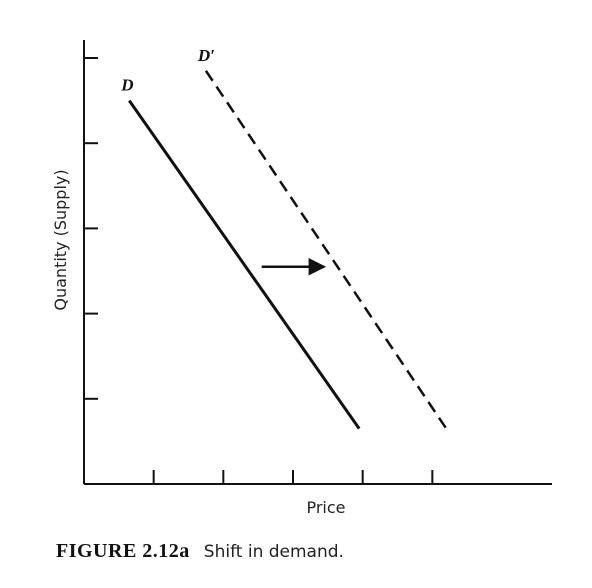 The width and height of the screenshot is (592, 588). Describe the element at coordinates (206, 55) in the screenshot. I see `curve-label-d-prime: D′` at that location.